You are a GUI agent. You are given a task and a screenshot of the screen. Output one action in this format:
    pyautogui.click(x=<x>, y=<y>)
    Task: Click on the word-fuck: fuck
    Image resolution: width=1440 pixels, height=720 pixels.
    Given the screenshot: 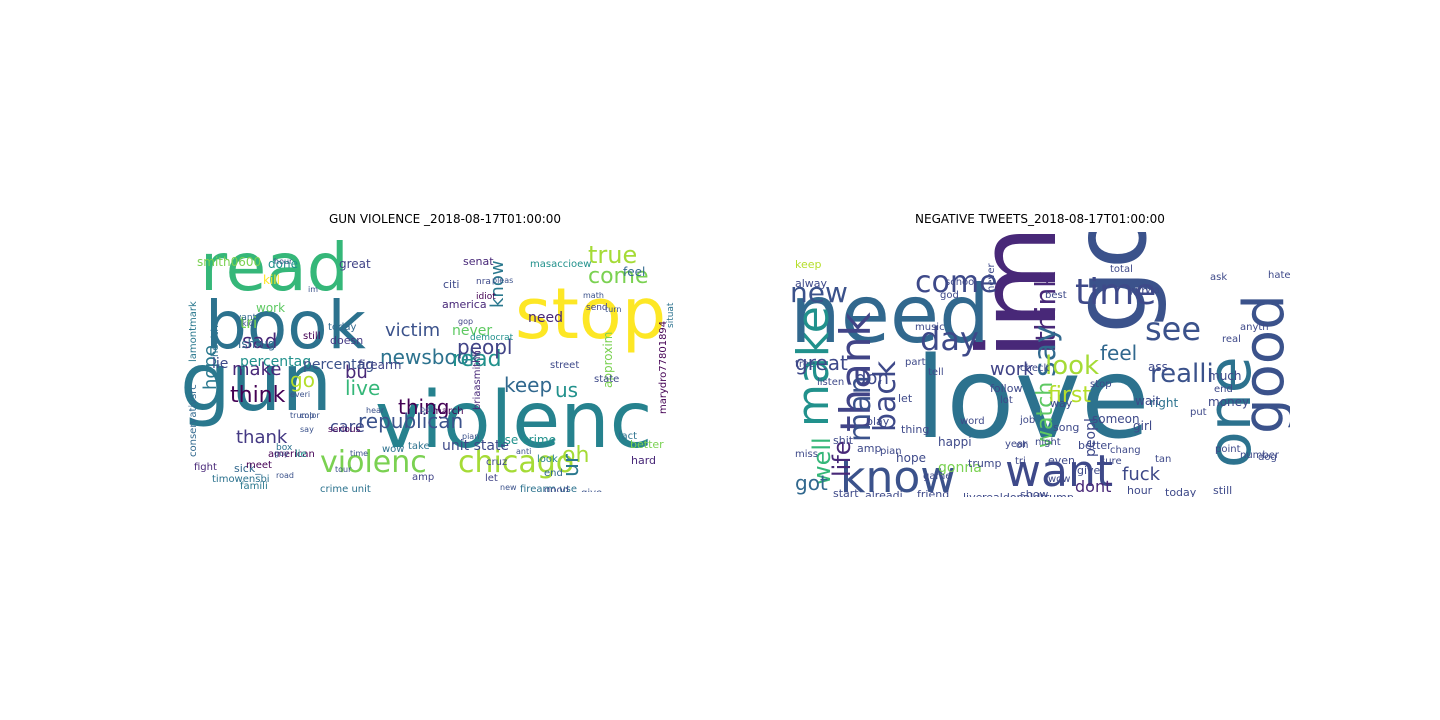 What is the action you would take?
    pyautogui.click(x=1141, y=474)
    